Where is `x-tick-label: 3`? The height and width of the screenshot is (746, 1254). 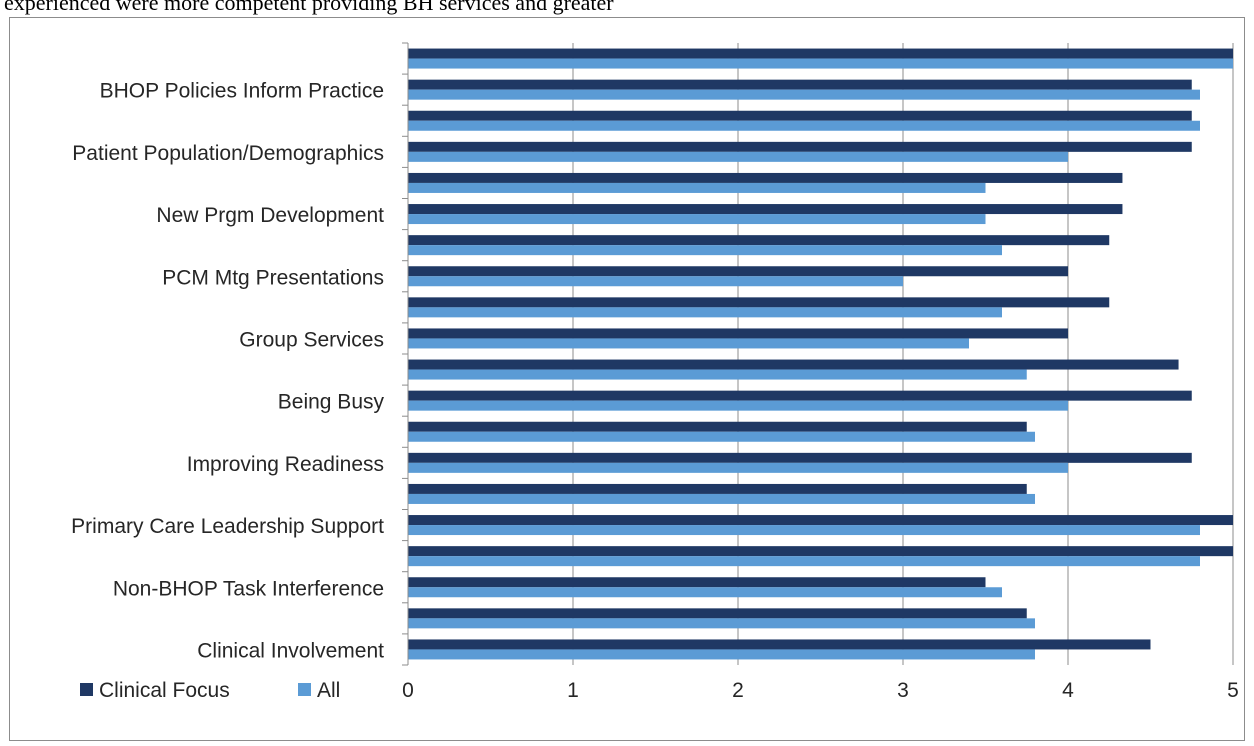
x-tick-label: 3 is located at coordinates (903, 690).